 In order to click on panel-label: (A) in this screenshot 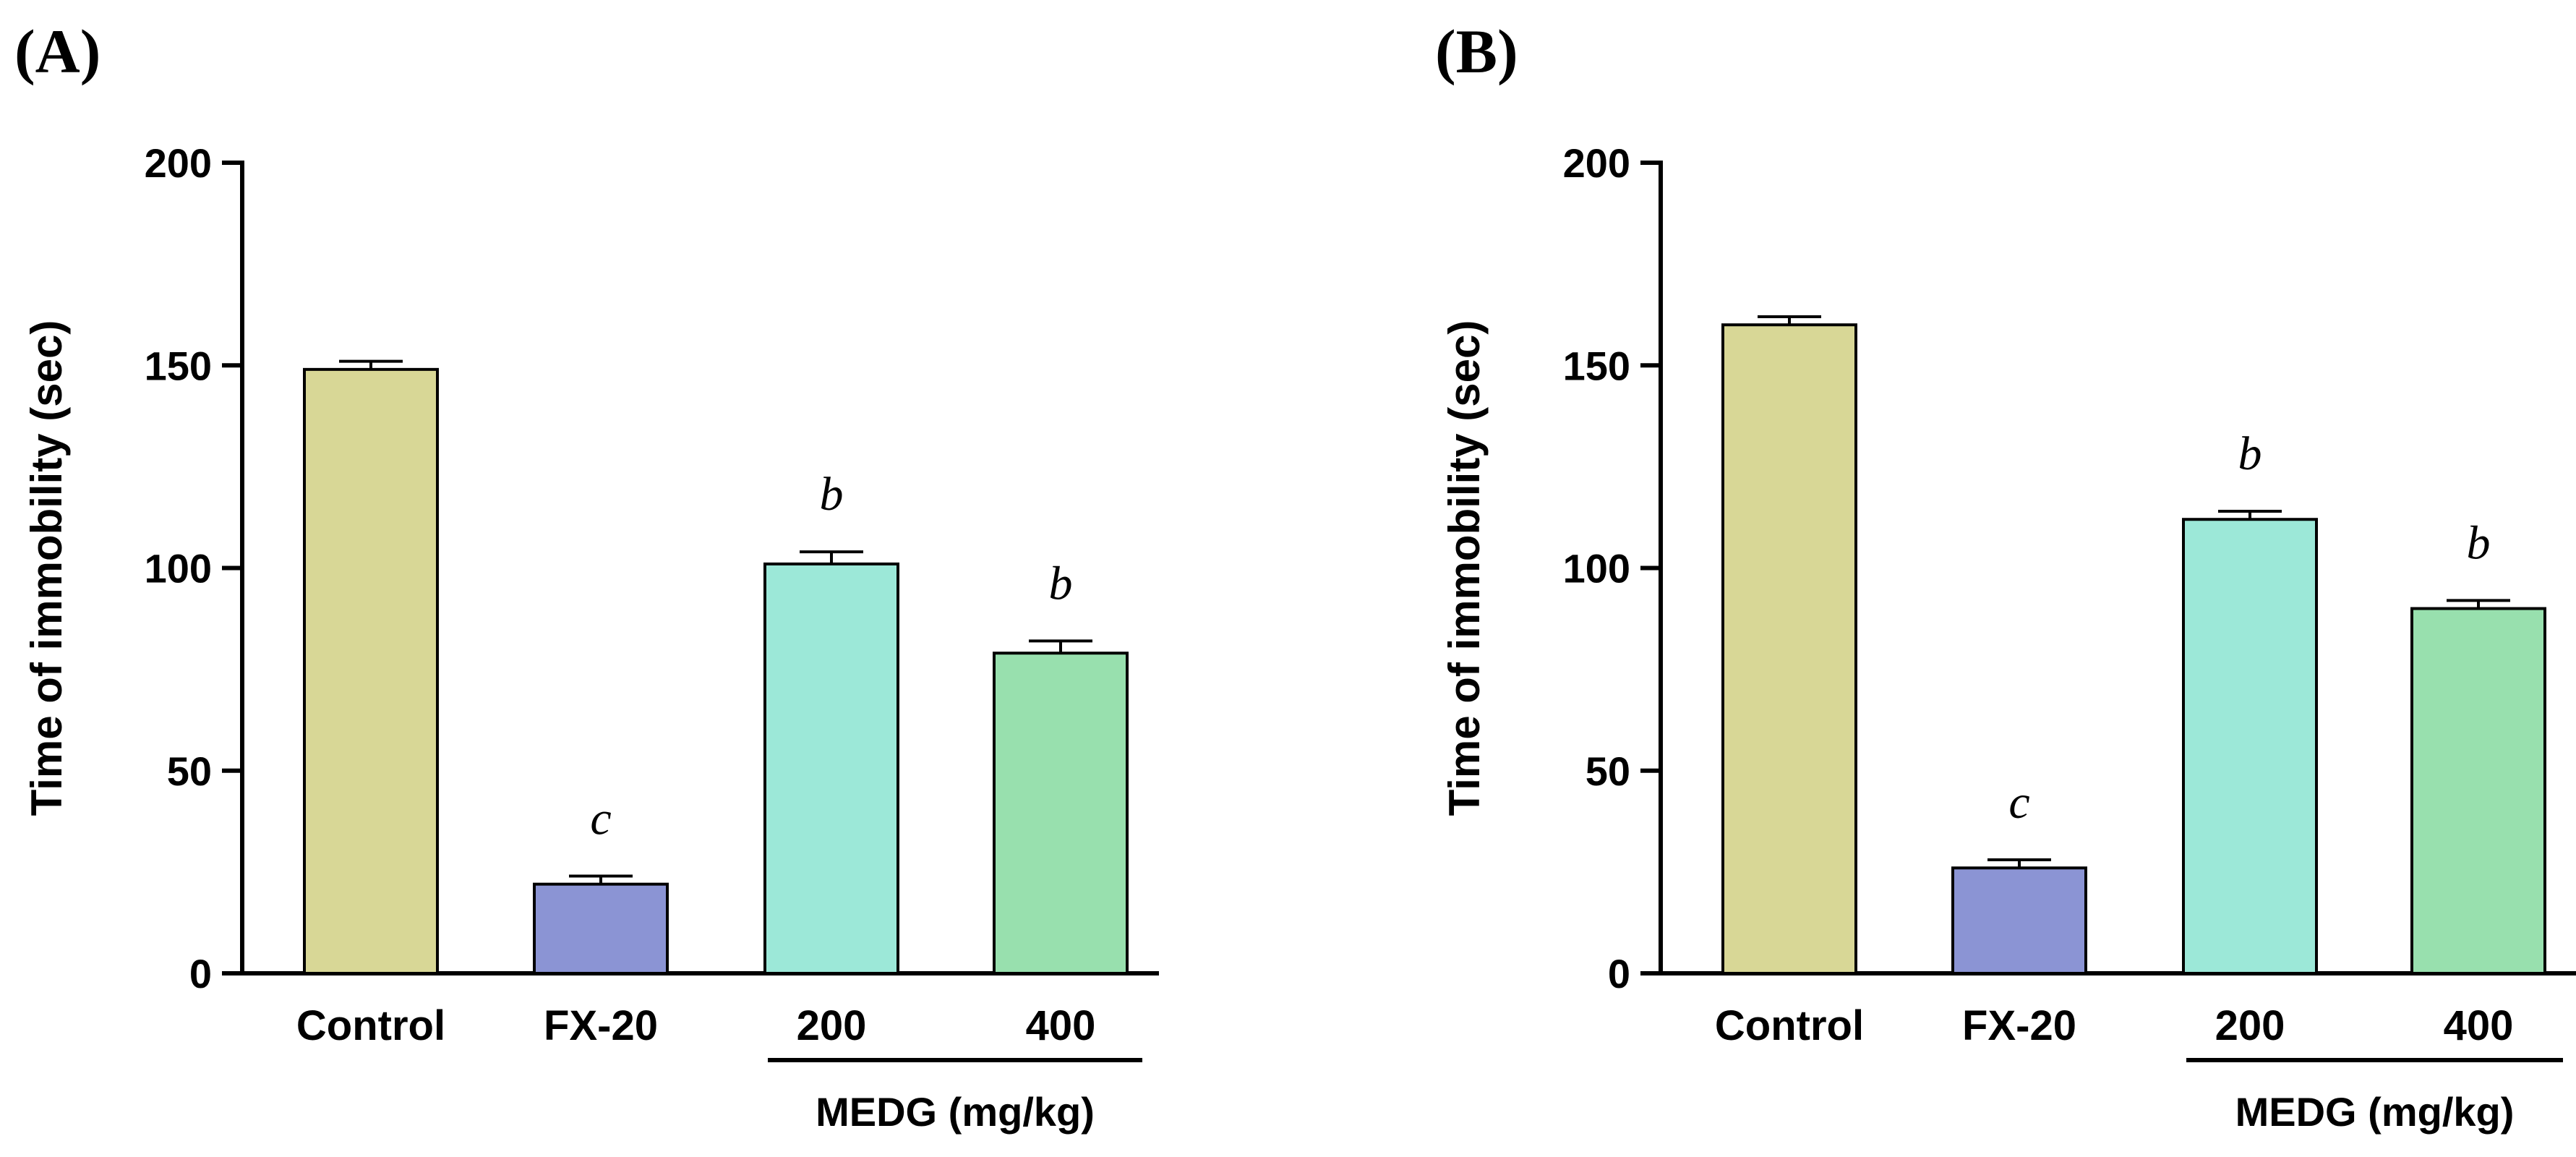, I will do `click(57, 51)`.